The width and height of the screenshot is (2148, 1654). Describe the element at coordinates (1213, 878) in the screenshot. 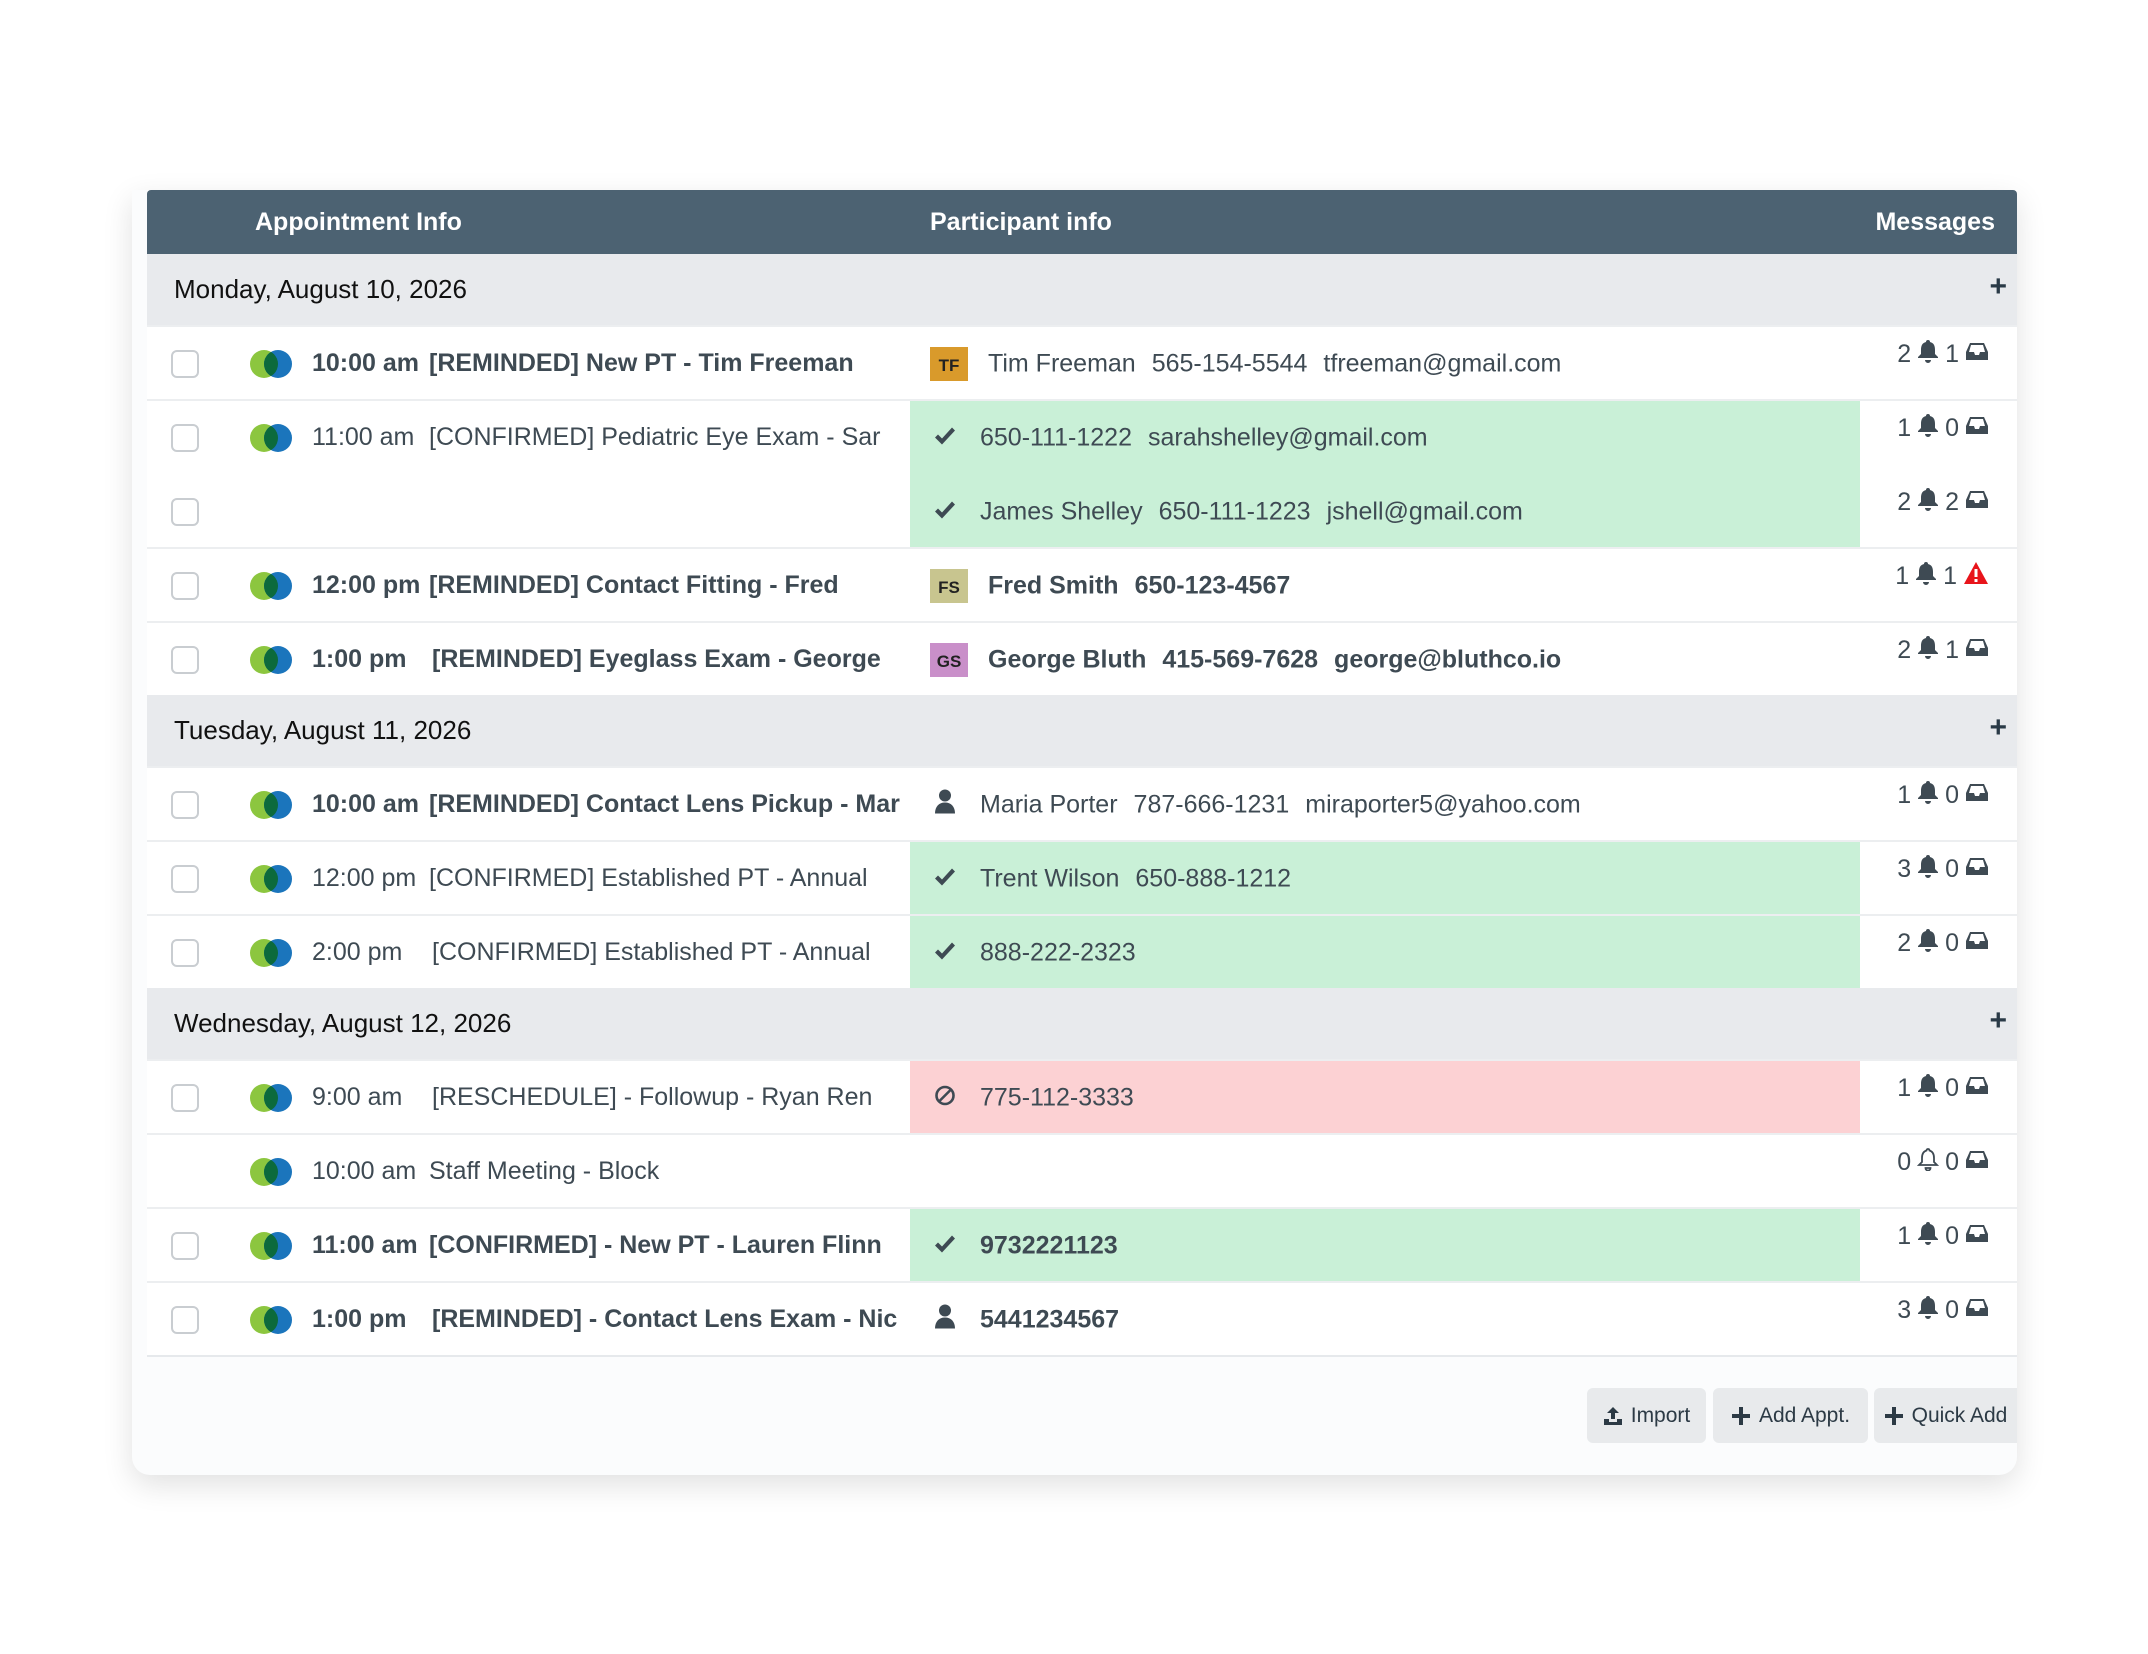

I see `participant-field: 650-888-1212` at that location.